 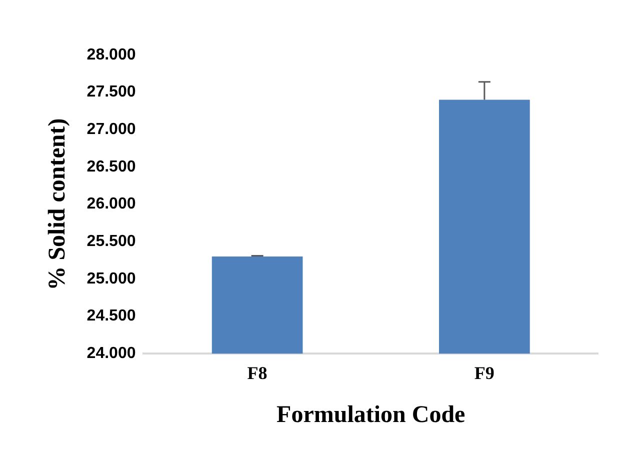 I want to click on y-tick-label: 24.000, so click(x=111, y=353).